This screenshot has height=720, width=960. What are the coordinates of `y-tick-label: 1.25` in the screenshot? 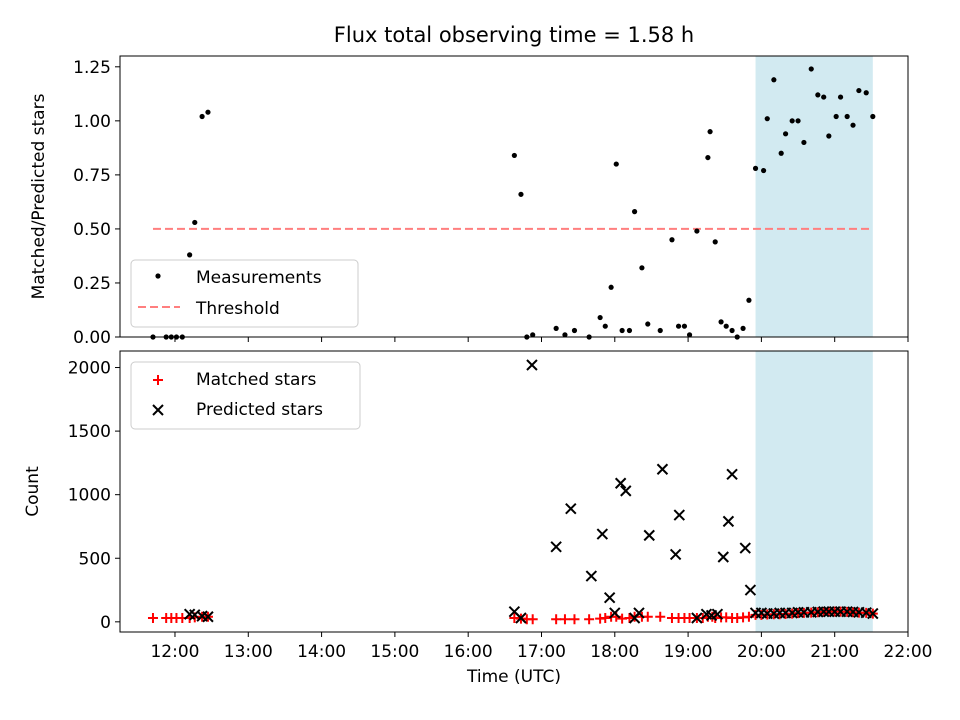 It's located at (92, 68).